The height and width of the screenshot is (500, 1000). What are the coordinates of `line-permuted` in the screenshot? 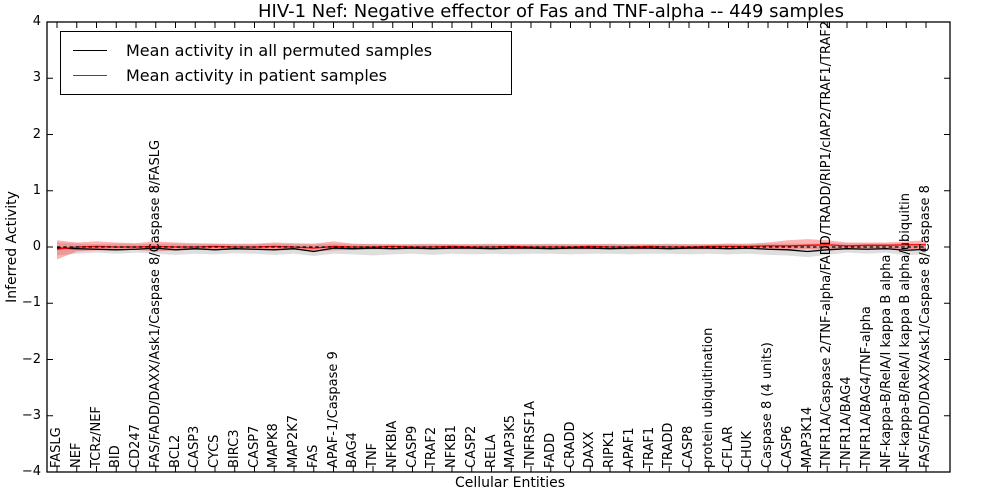 It's located at (491, 250).